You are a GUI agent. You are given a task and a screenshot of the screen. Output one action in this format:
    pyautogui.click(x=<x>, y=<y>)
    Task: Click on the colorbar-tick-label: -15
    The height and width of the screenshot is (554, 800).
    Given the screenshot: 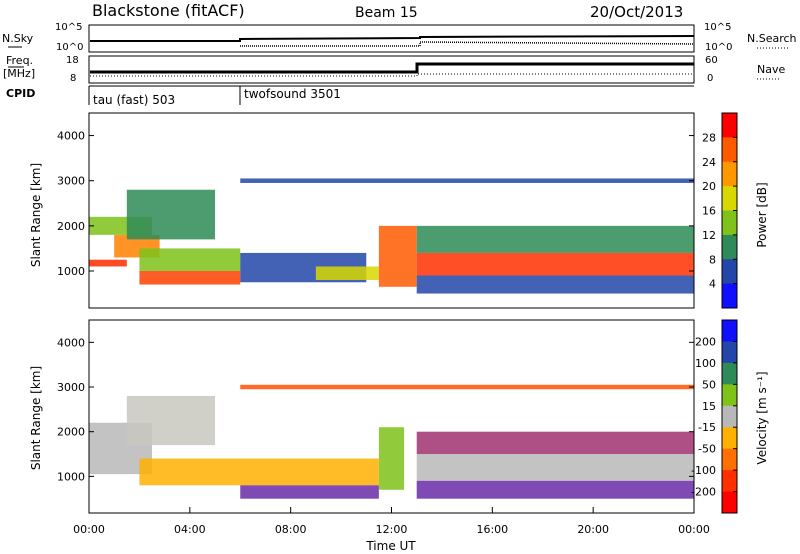 What is the action you would take?
    pyautogui.click(x=707, y=427)
    